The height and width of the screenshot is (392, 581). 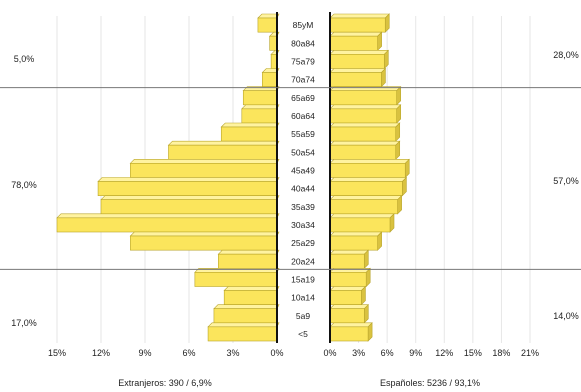 What do you see at coordinates (473, 353) in the screenshot?
I see `right-tick-label: 15%` at bounding box center [473, 353].